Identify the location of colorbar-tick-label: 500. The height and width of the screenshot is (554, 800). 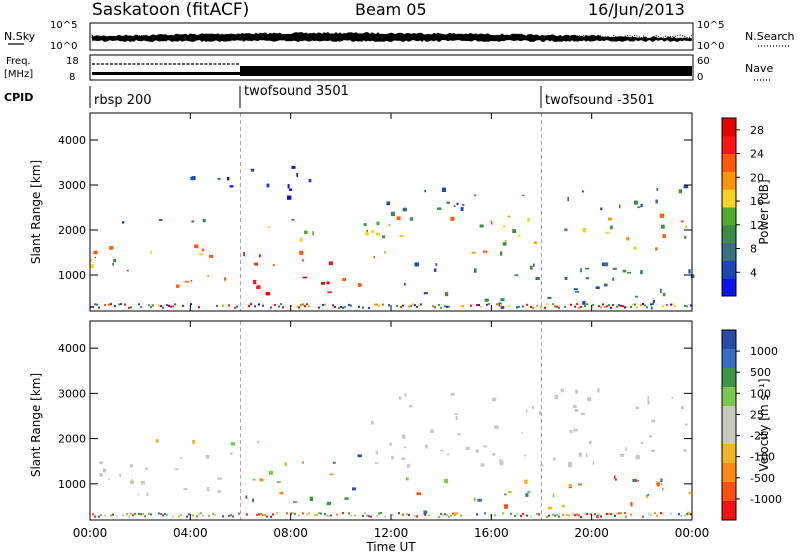
(760, 372).